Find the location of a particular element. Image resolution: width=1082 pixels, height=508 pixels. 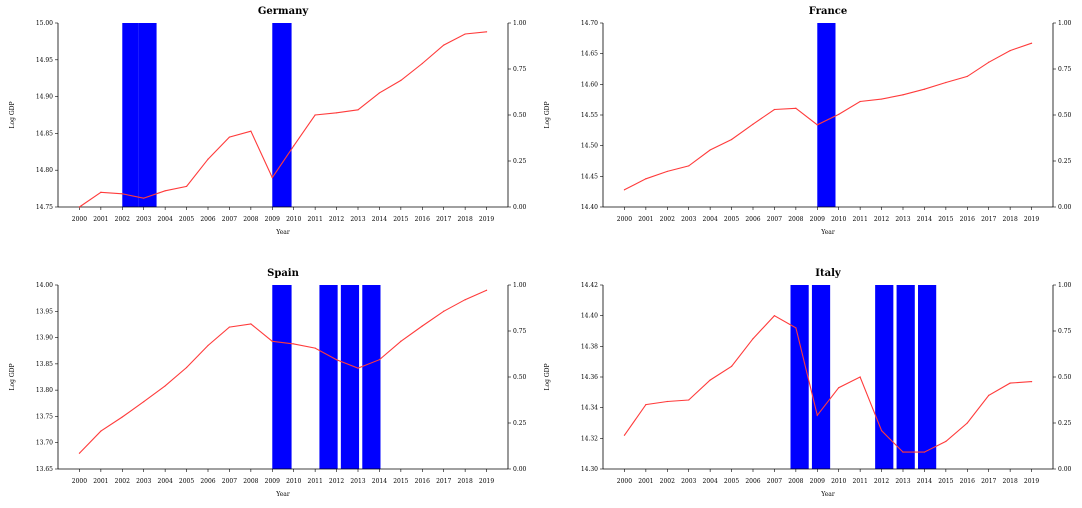

x-tick-label: 2002 is located at coordinates (122, 481).